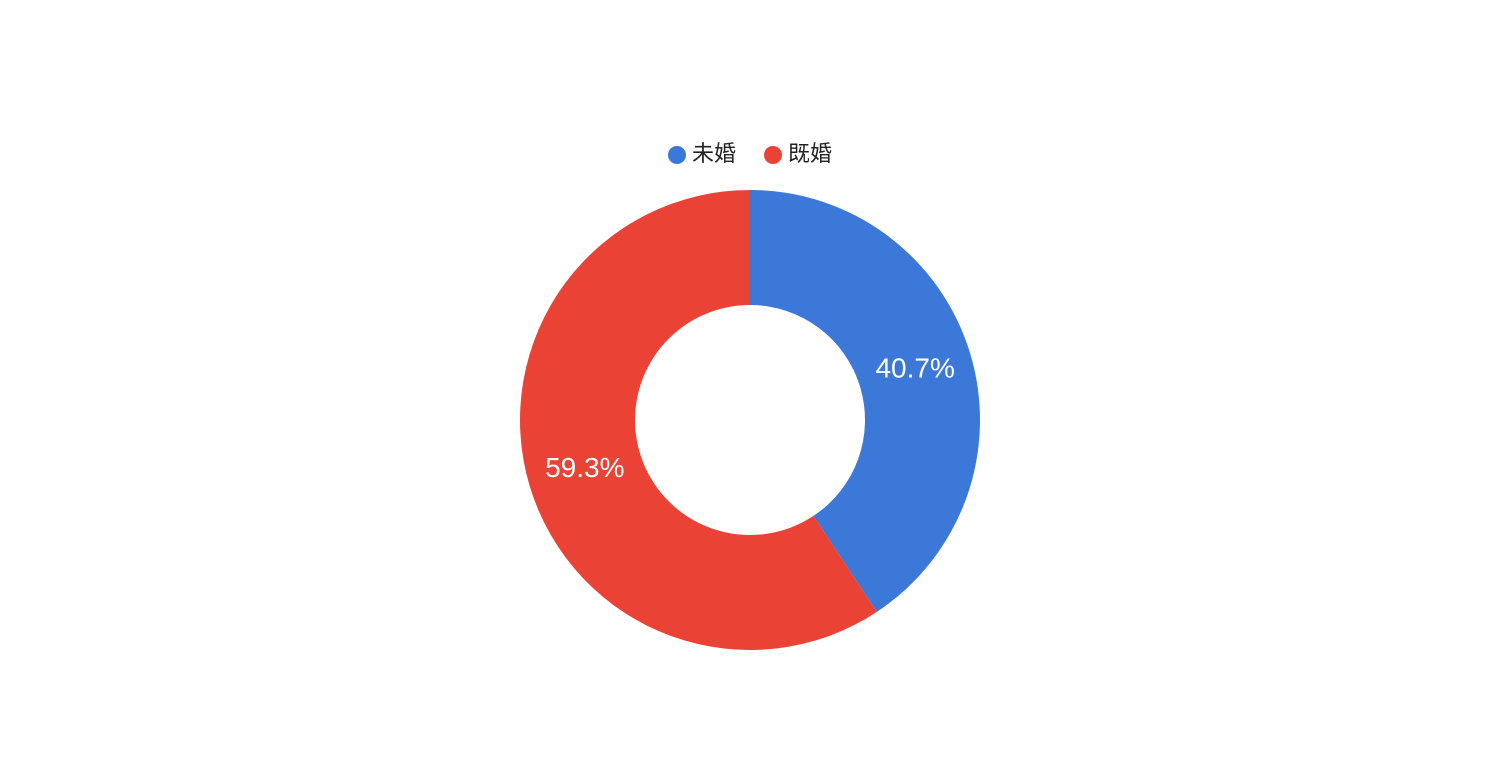 The width and height of the screenshot is (1504, 784). Describe the element at coordinates (584, 467) in the screenshot. I see `data-label: 59.3%` at that location.